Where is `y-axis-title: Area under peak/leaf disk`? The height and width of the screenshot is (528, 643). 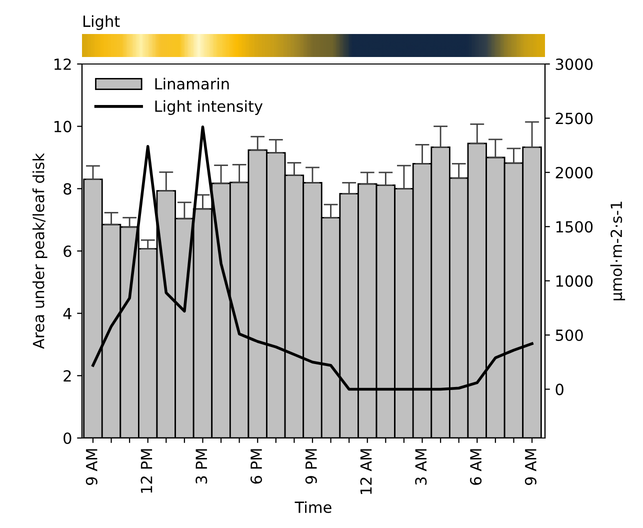 y-axis-title: Area under peak/leaf disk is located at coordinates (40, 251).